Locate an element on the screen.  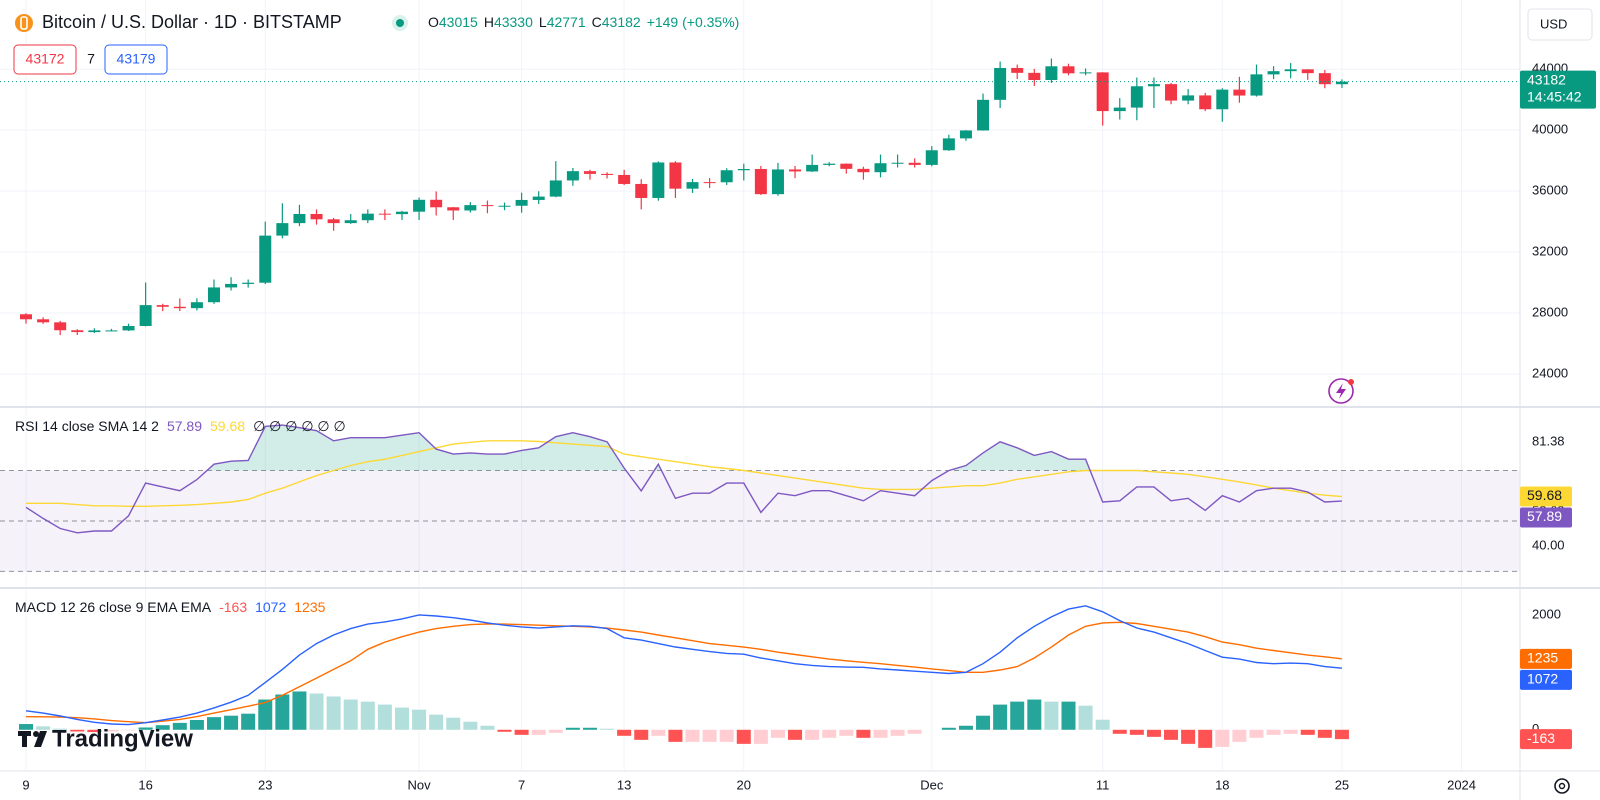
ohlc-value: 42771 is located at coordinates (566, 22).